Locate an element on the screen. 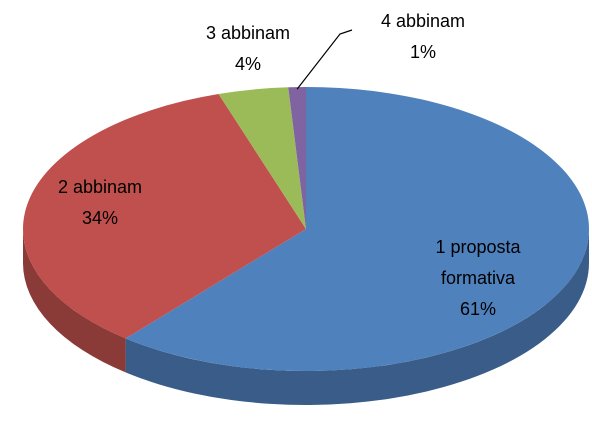 This screenshot has width=592, height=429. value-label: 61% is located at coordinates (478, 309).